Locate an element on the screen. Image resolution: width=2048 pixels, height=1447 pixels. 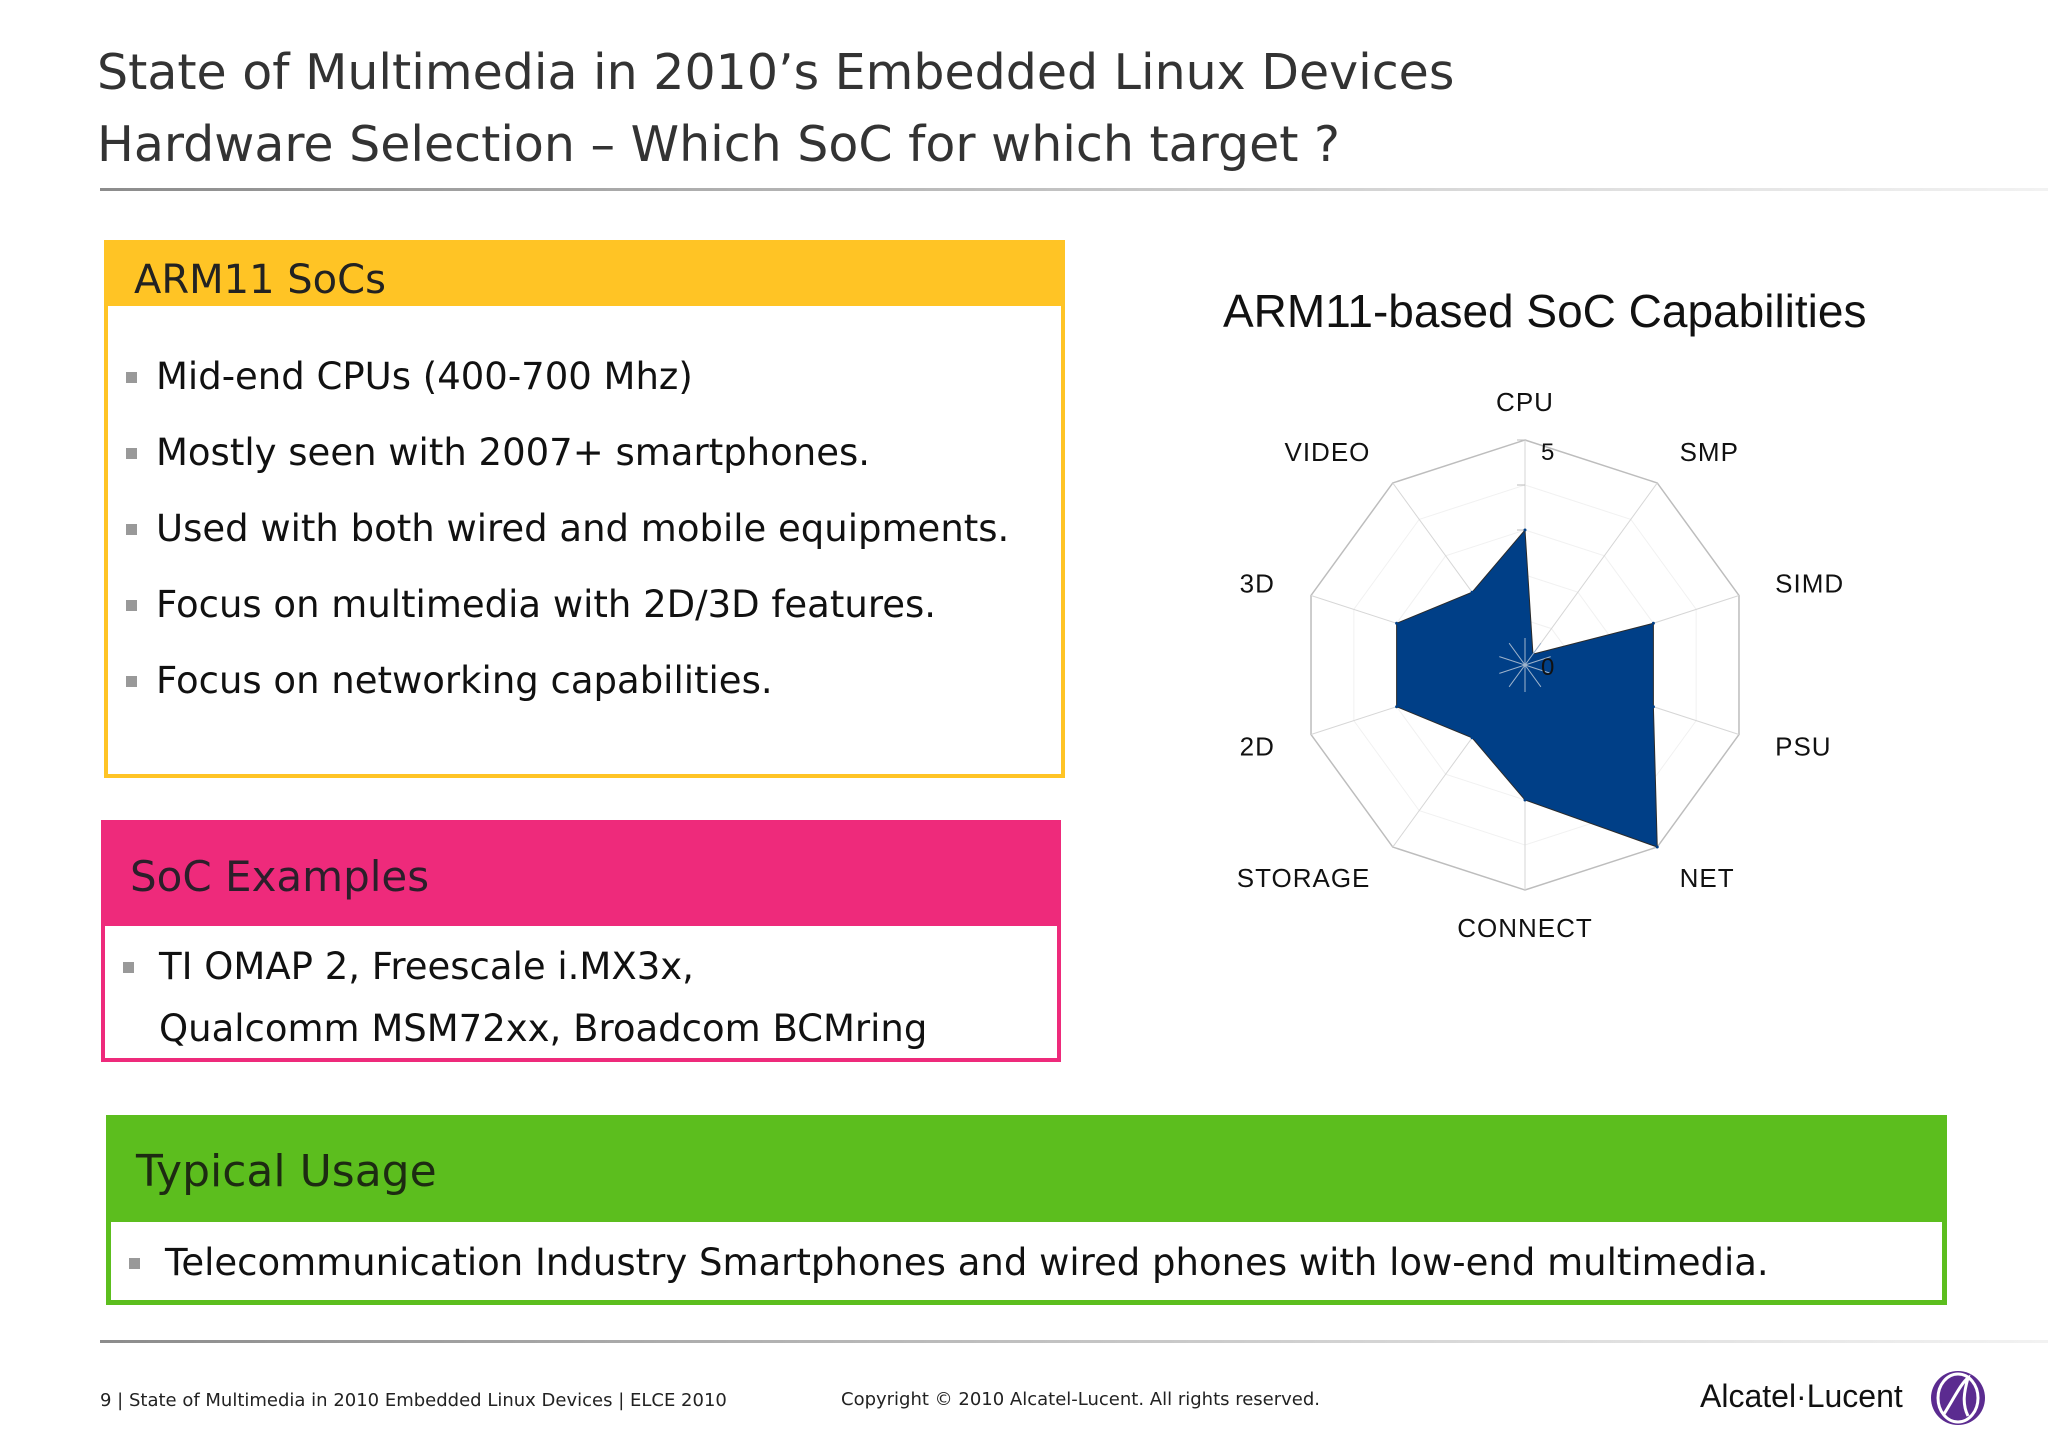
bullet-text: Focus on networking capabilities. is located at coordinates (464, 680).